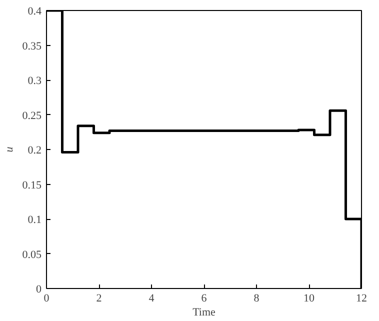 This screenshot has width=379, height=321. Describe the element at coordinates (47, 298) in the screenshot. I see `x-tick-label: 0` at that location.